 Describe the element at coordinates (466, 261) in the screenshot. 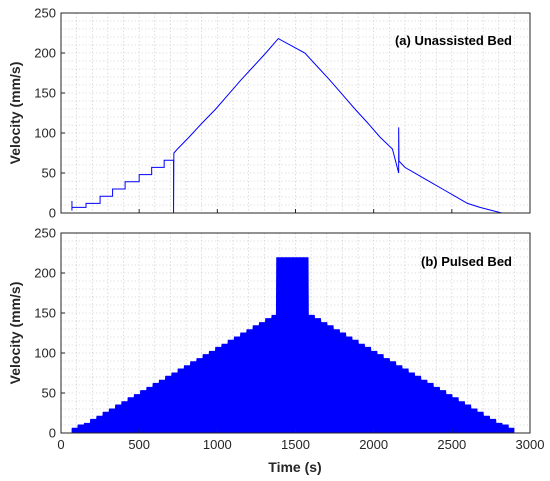

I see `panel-b-title: (b) Pulsed Bed` at that location.